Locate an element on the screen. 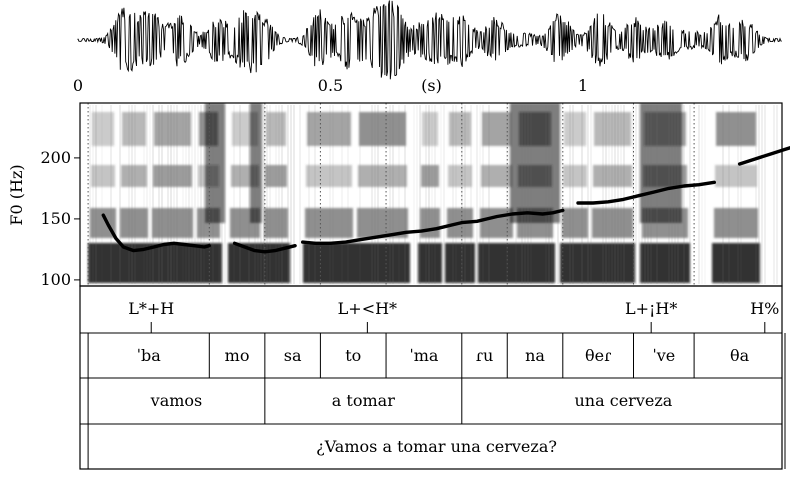 Image resolution: width=790 pixels, height=477 pixels. word-label: vamos is located at coordinates (176, 400).